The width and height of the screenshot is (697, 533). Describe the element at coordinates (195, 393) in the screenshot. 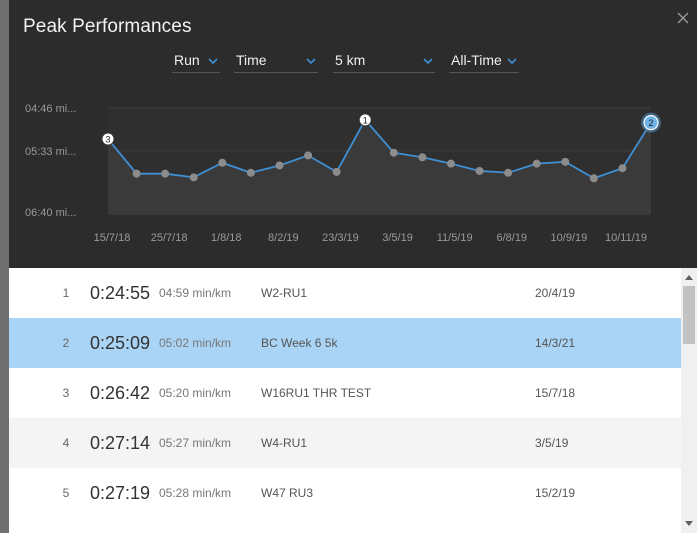

I see `pace-cell: 05:20 min/km` at that location.